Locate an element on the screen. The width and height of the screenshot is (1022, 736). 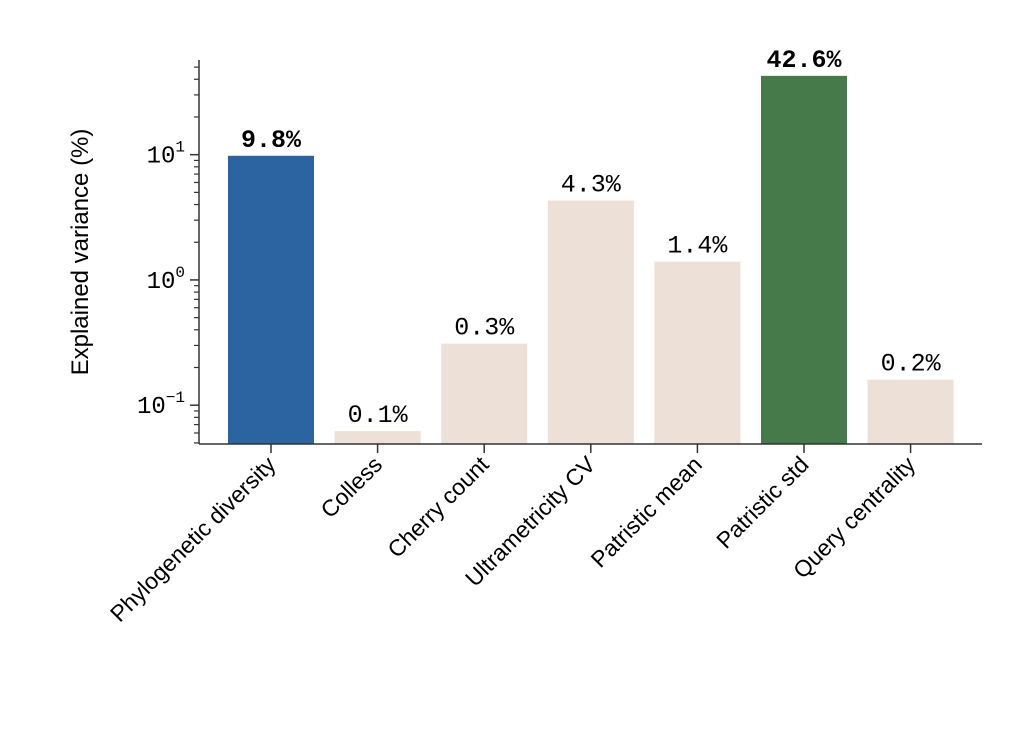
y-tick-label: 10⁻¹ is located at coordinates (161, 405).